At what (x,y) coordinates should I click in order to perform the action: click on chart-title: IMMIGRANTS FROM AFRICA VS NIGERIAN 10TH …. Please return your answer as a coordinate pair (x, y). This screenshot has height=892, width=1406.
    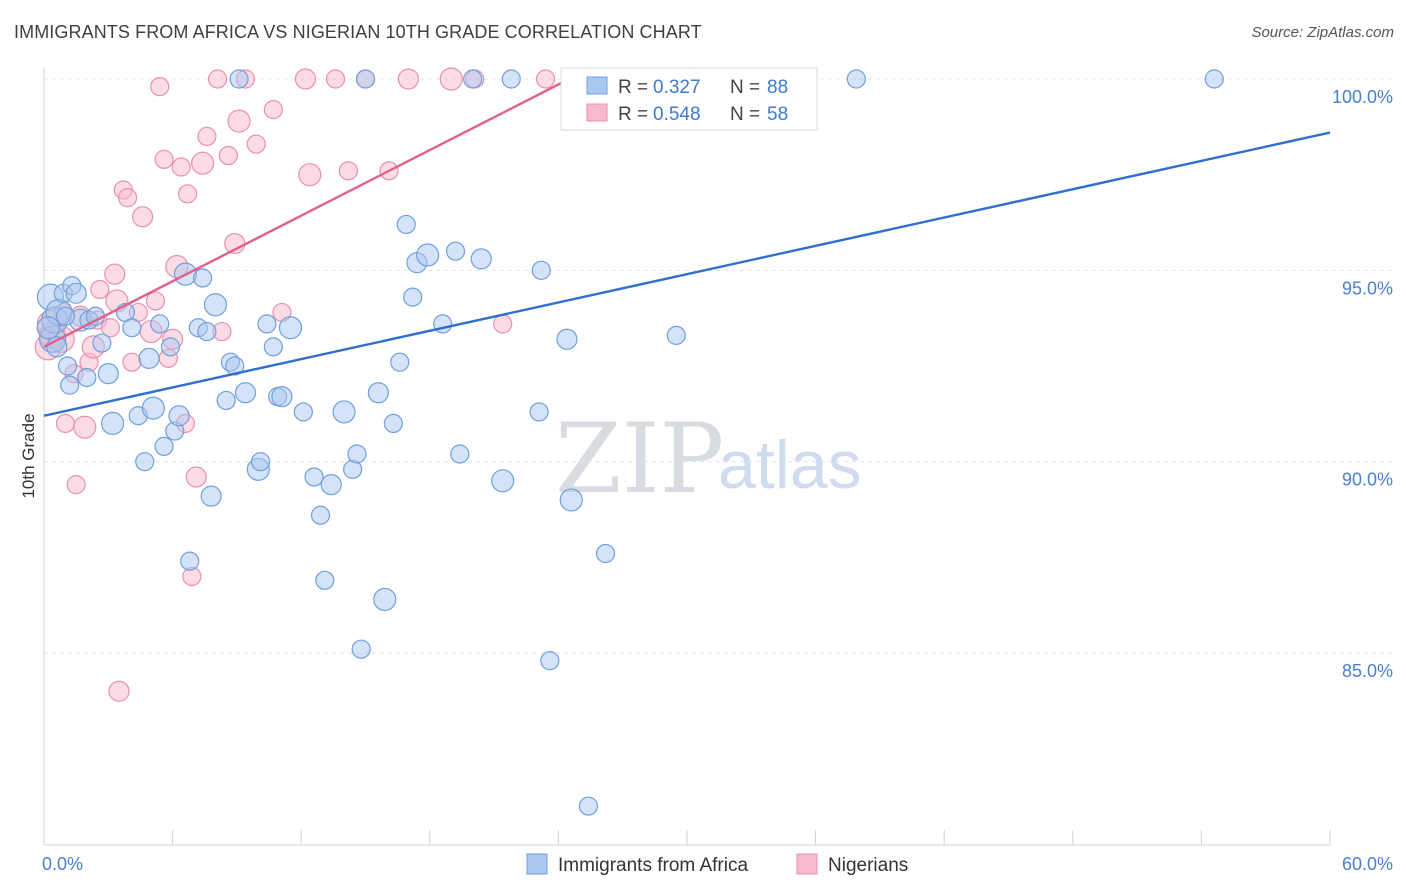
    Looking at the image, I should click on (358, 32).